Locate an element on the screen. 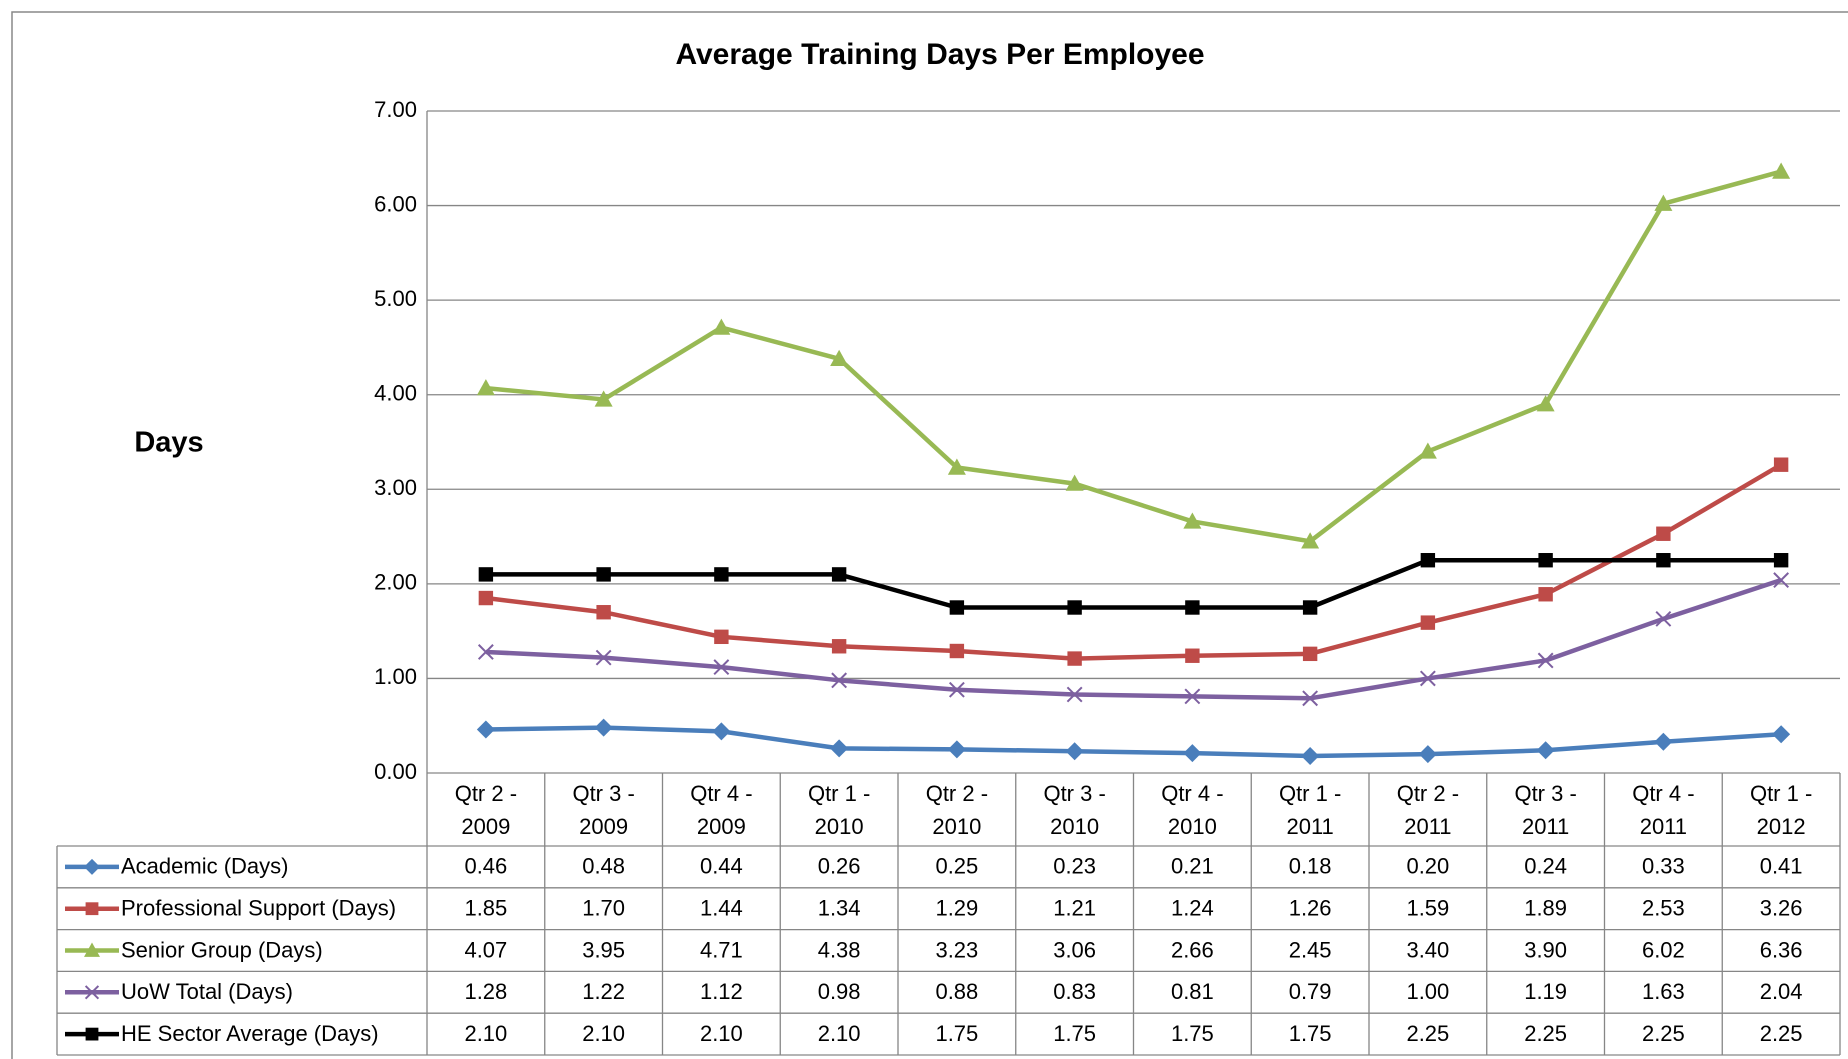 This screenshot has width=1848, height=1059. legend-label: Academic (Days) is located at coordinates (204, 866).